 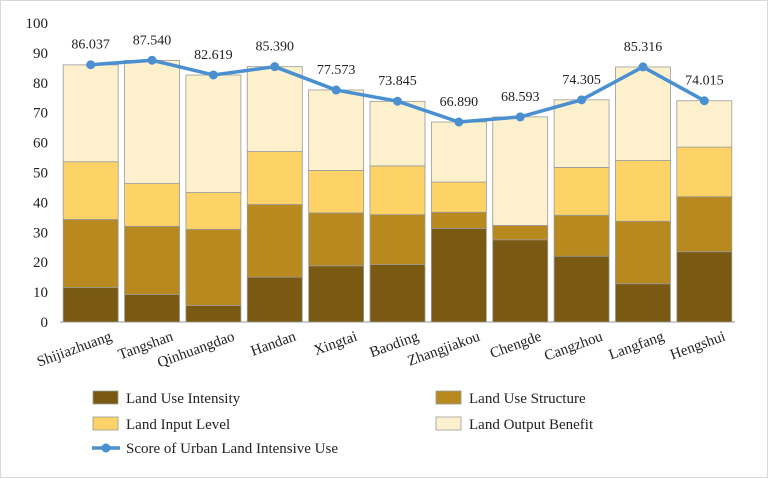 I want to click on y-tick-label: 60, so click(x=40, y=144).